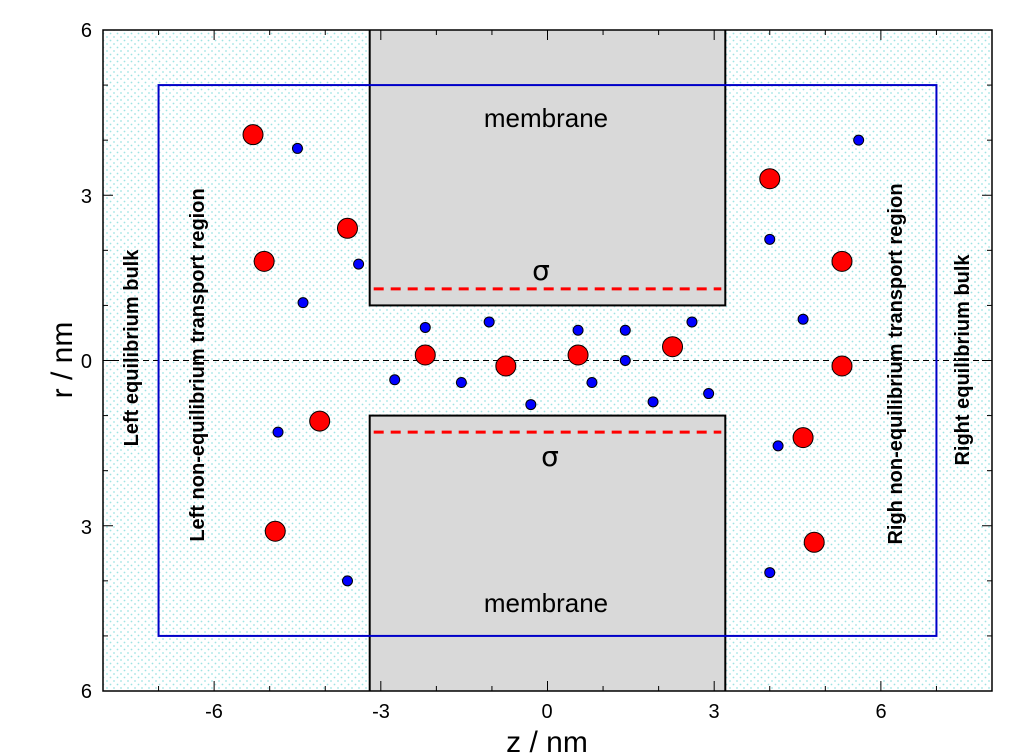  I want to click on membrane-bottom, so click(547, 552).